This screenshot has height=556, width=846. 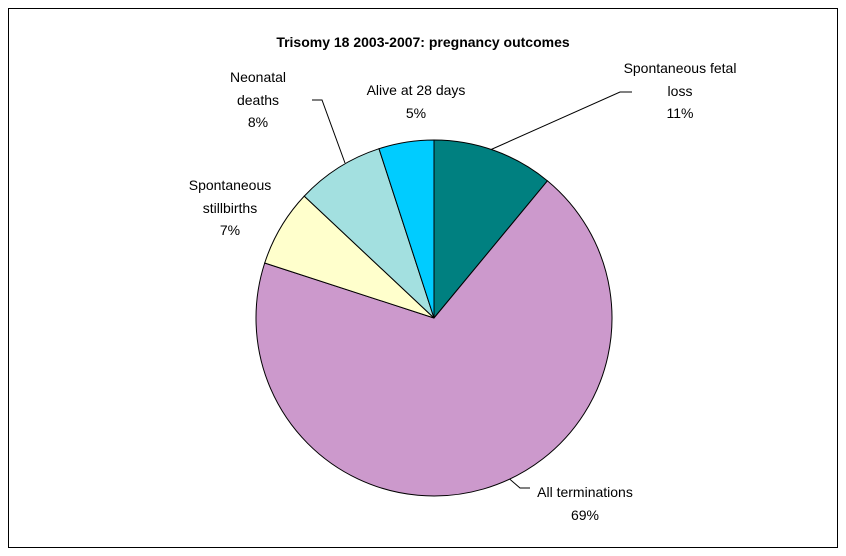 What do you see at coordinates (585, 492) in the screenshot?
I see `category-label: All terminations` at bounding box center [585, 492].